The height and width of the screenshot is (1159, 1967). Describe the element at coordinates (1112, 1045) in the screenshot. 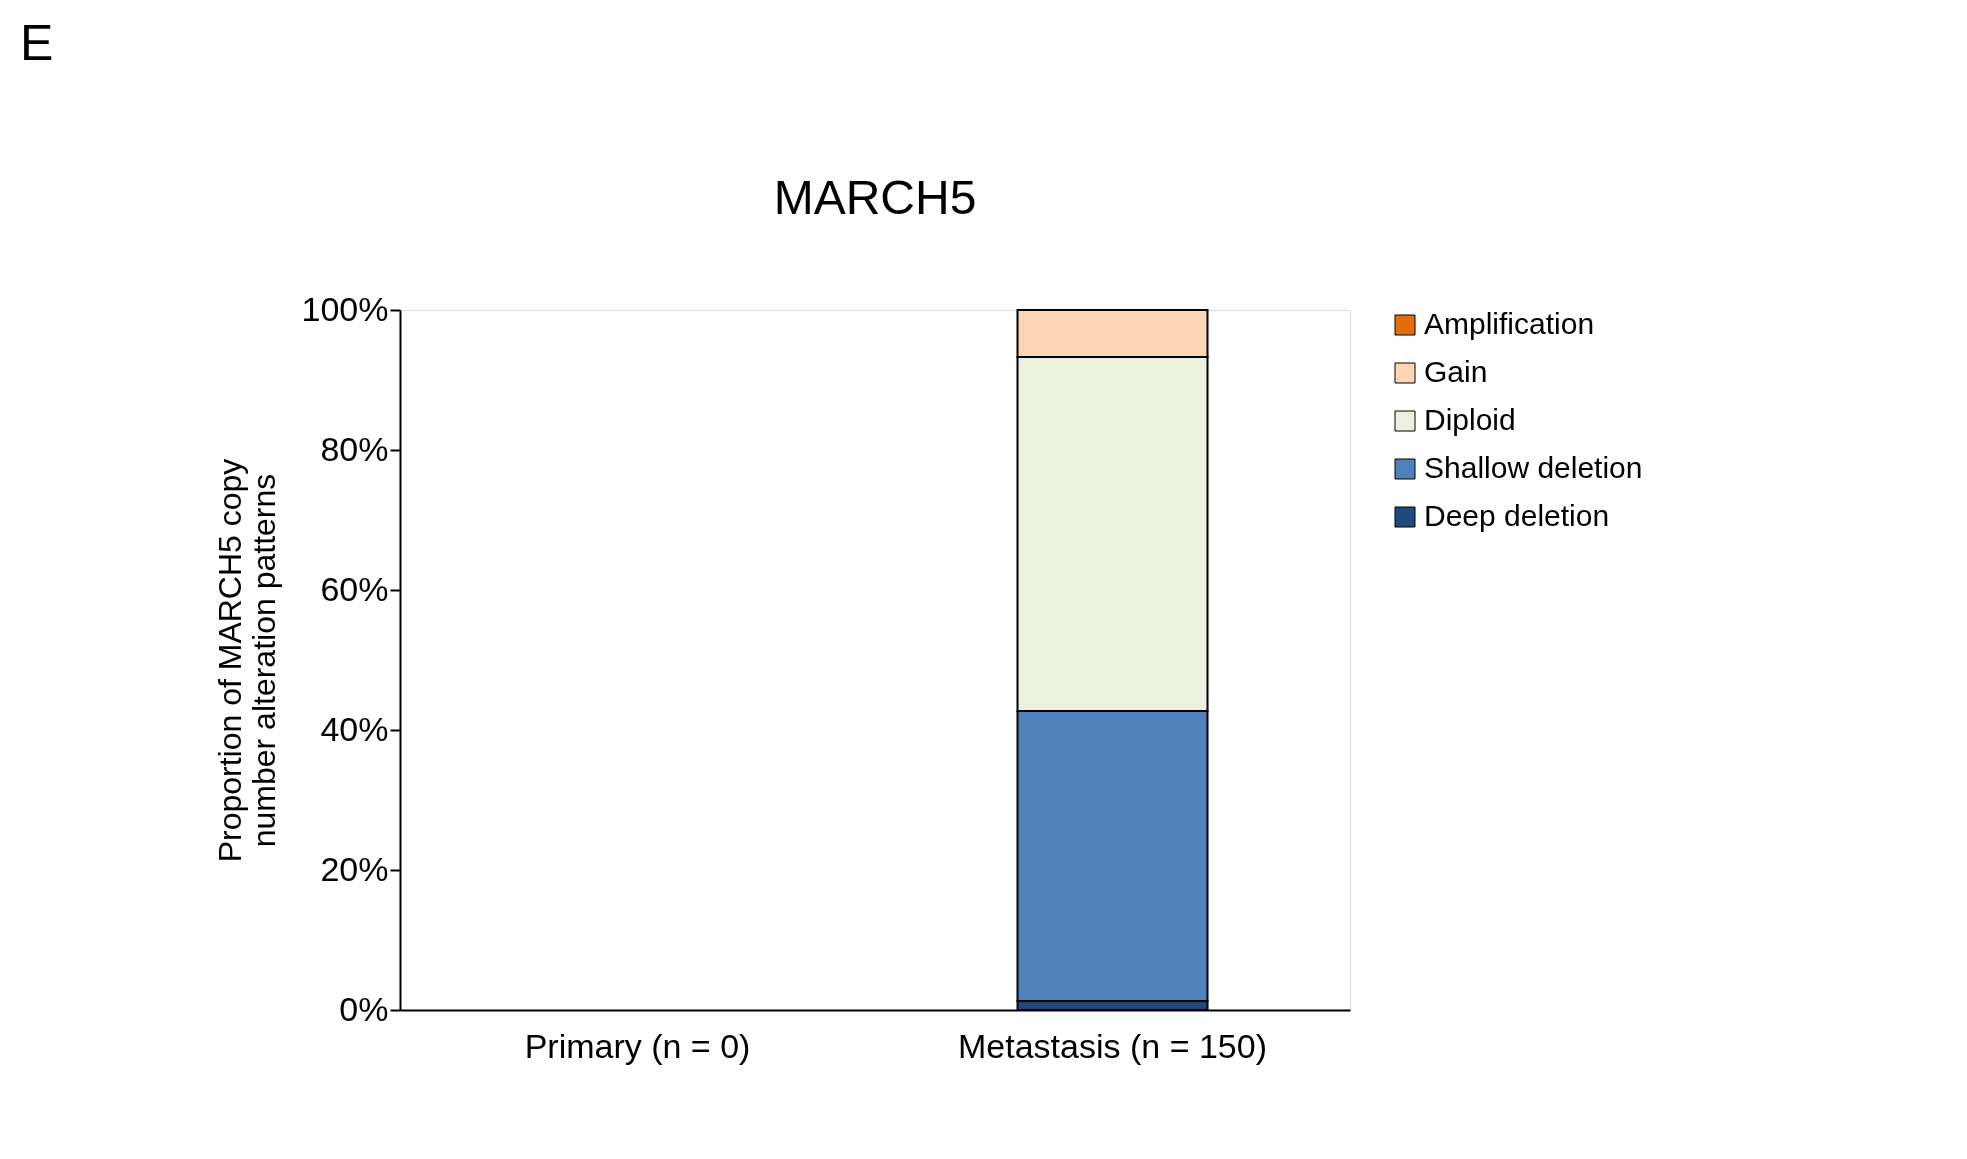

I see `x-tick-label: Metastasis (n = 150)` at that location.